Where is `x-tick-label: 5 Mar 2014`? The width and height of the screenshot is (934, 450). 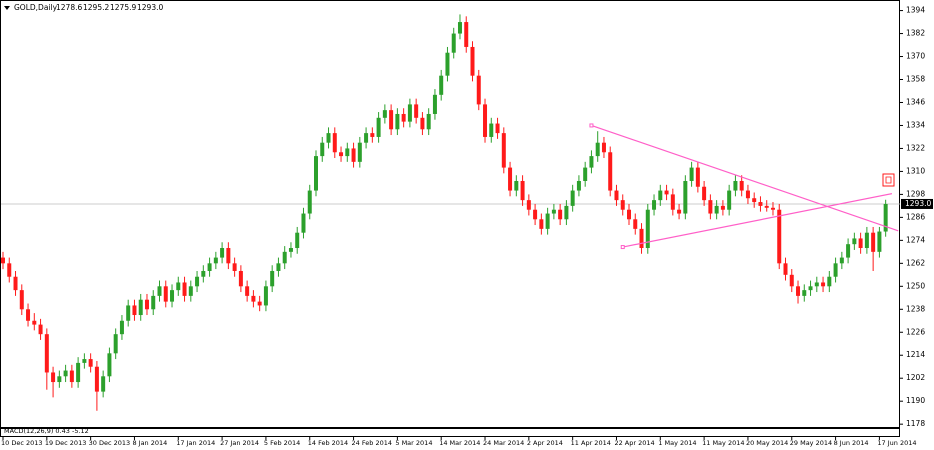 x-tick-label: 5 Mar 2014 is located at coordinates (413, 443).